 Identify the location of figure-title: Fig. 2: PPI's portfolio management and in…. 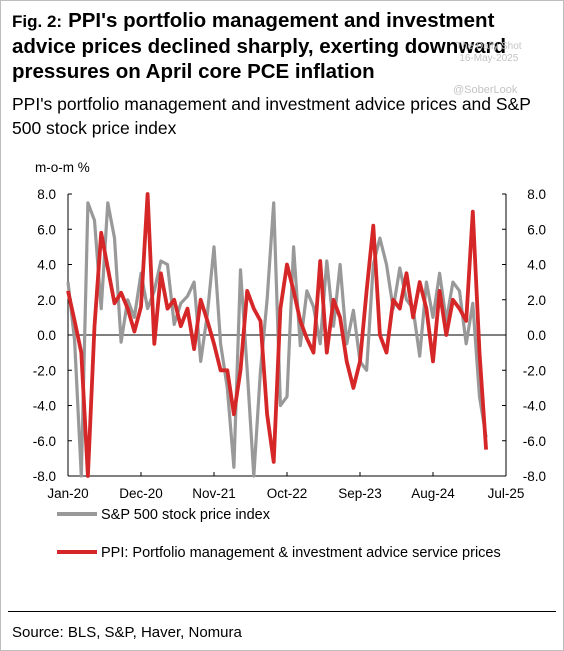
(284, 46).